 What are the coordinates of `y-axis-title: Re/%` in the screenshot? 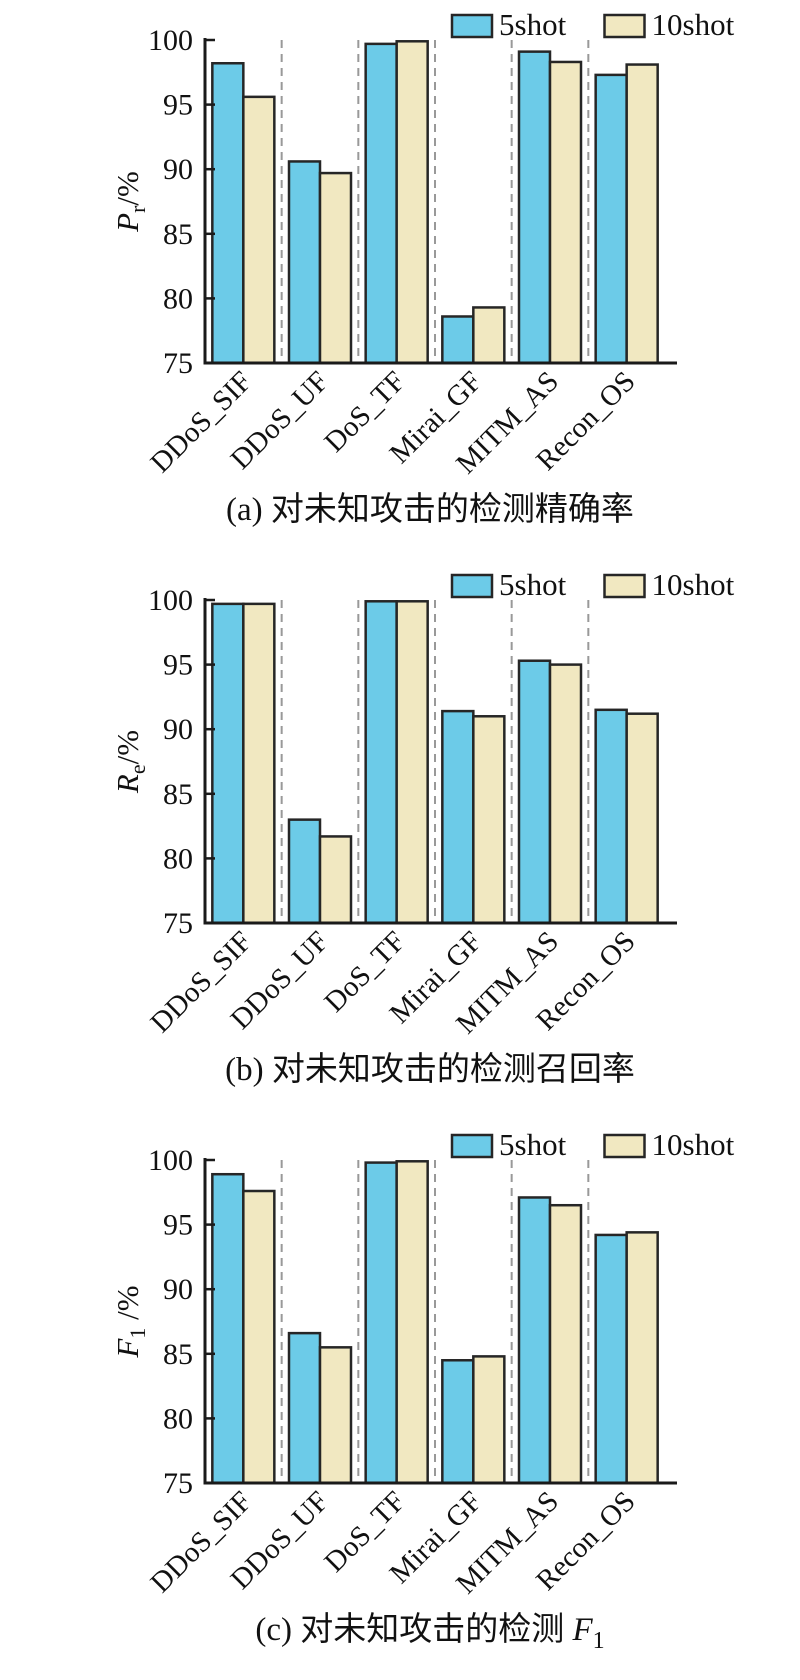 It's located at (130, 762).